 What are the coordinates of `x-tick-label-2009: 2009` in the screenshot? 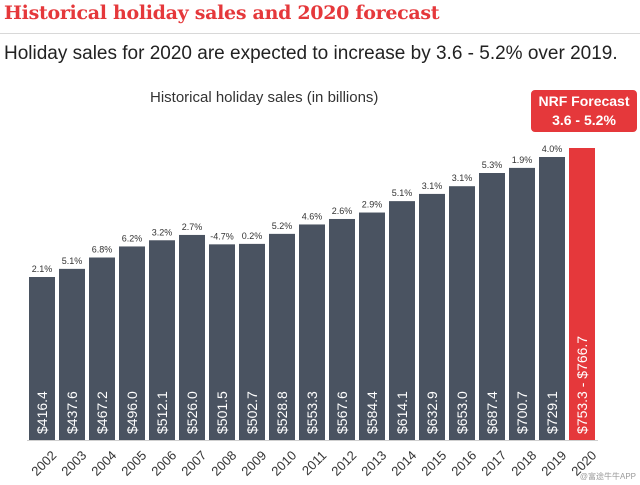 It's located at (253, 463).